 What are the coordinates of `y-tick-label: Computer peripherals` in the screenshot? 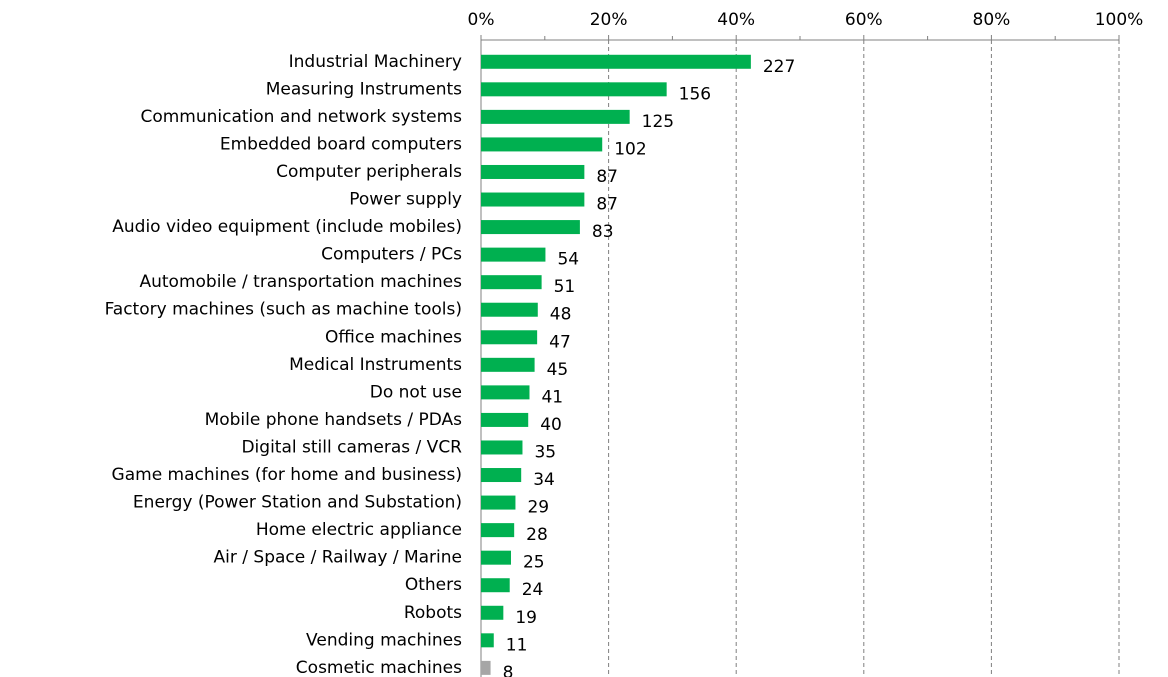 It's located at (369, 172).